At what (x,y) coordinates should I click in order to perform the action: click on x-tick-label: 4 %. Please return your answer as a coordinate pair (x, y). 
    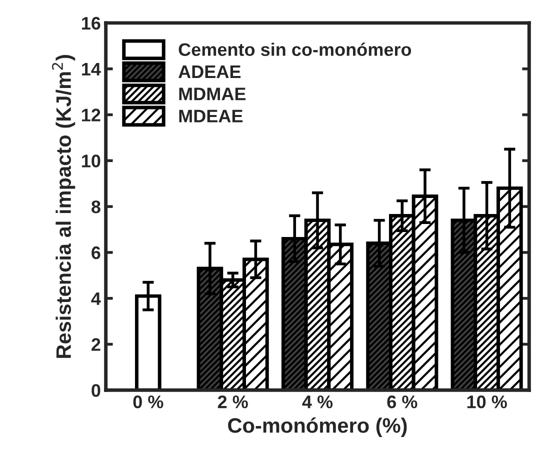
    Looking at the image, I should click on (317, 402).